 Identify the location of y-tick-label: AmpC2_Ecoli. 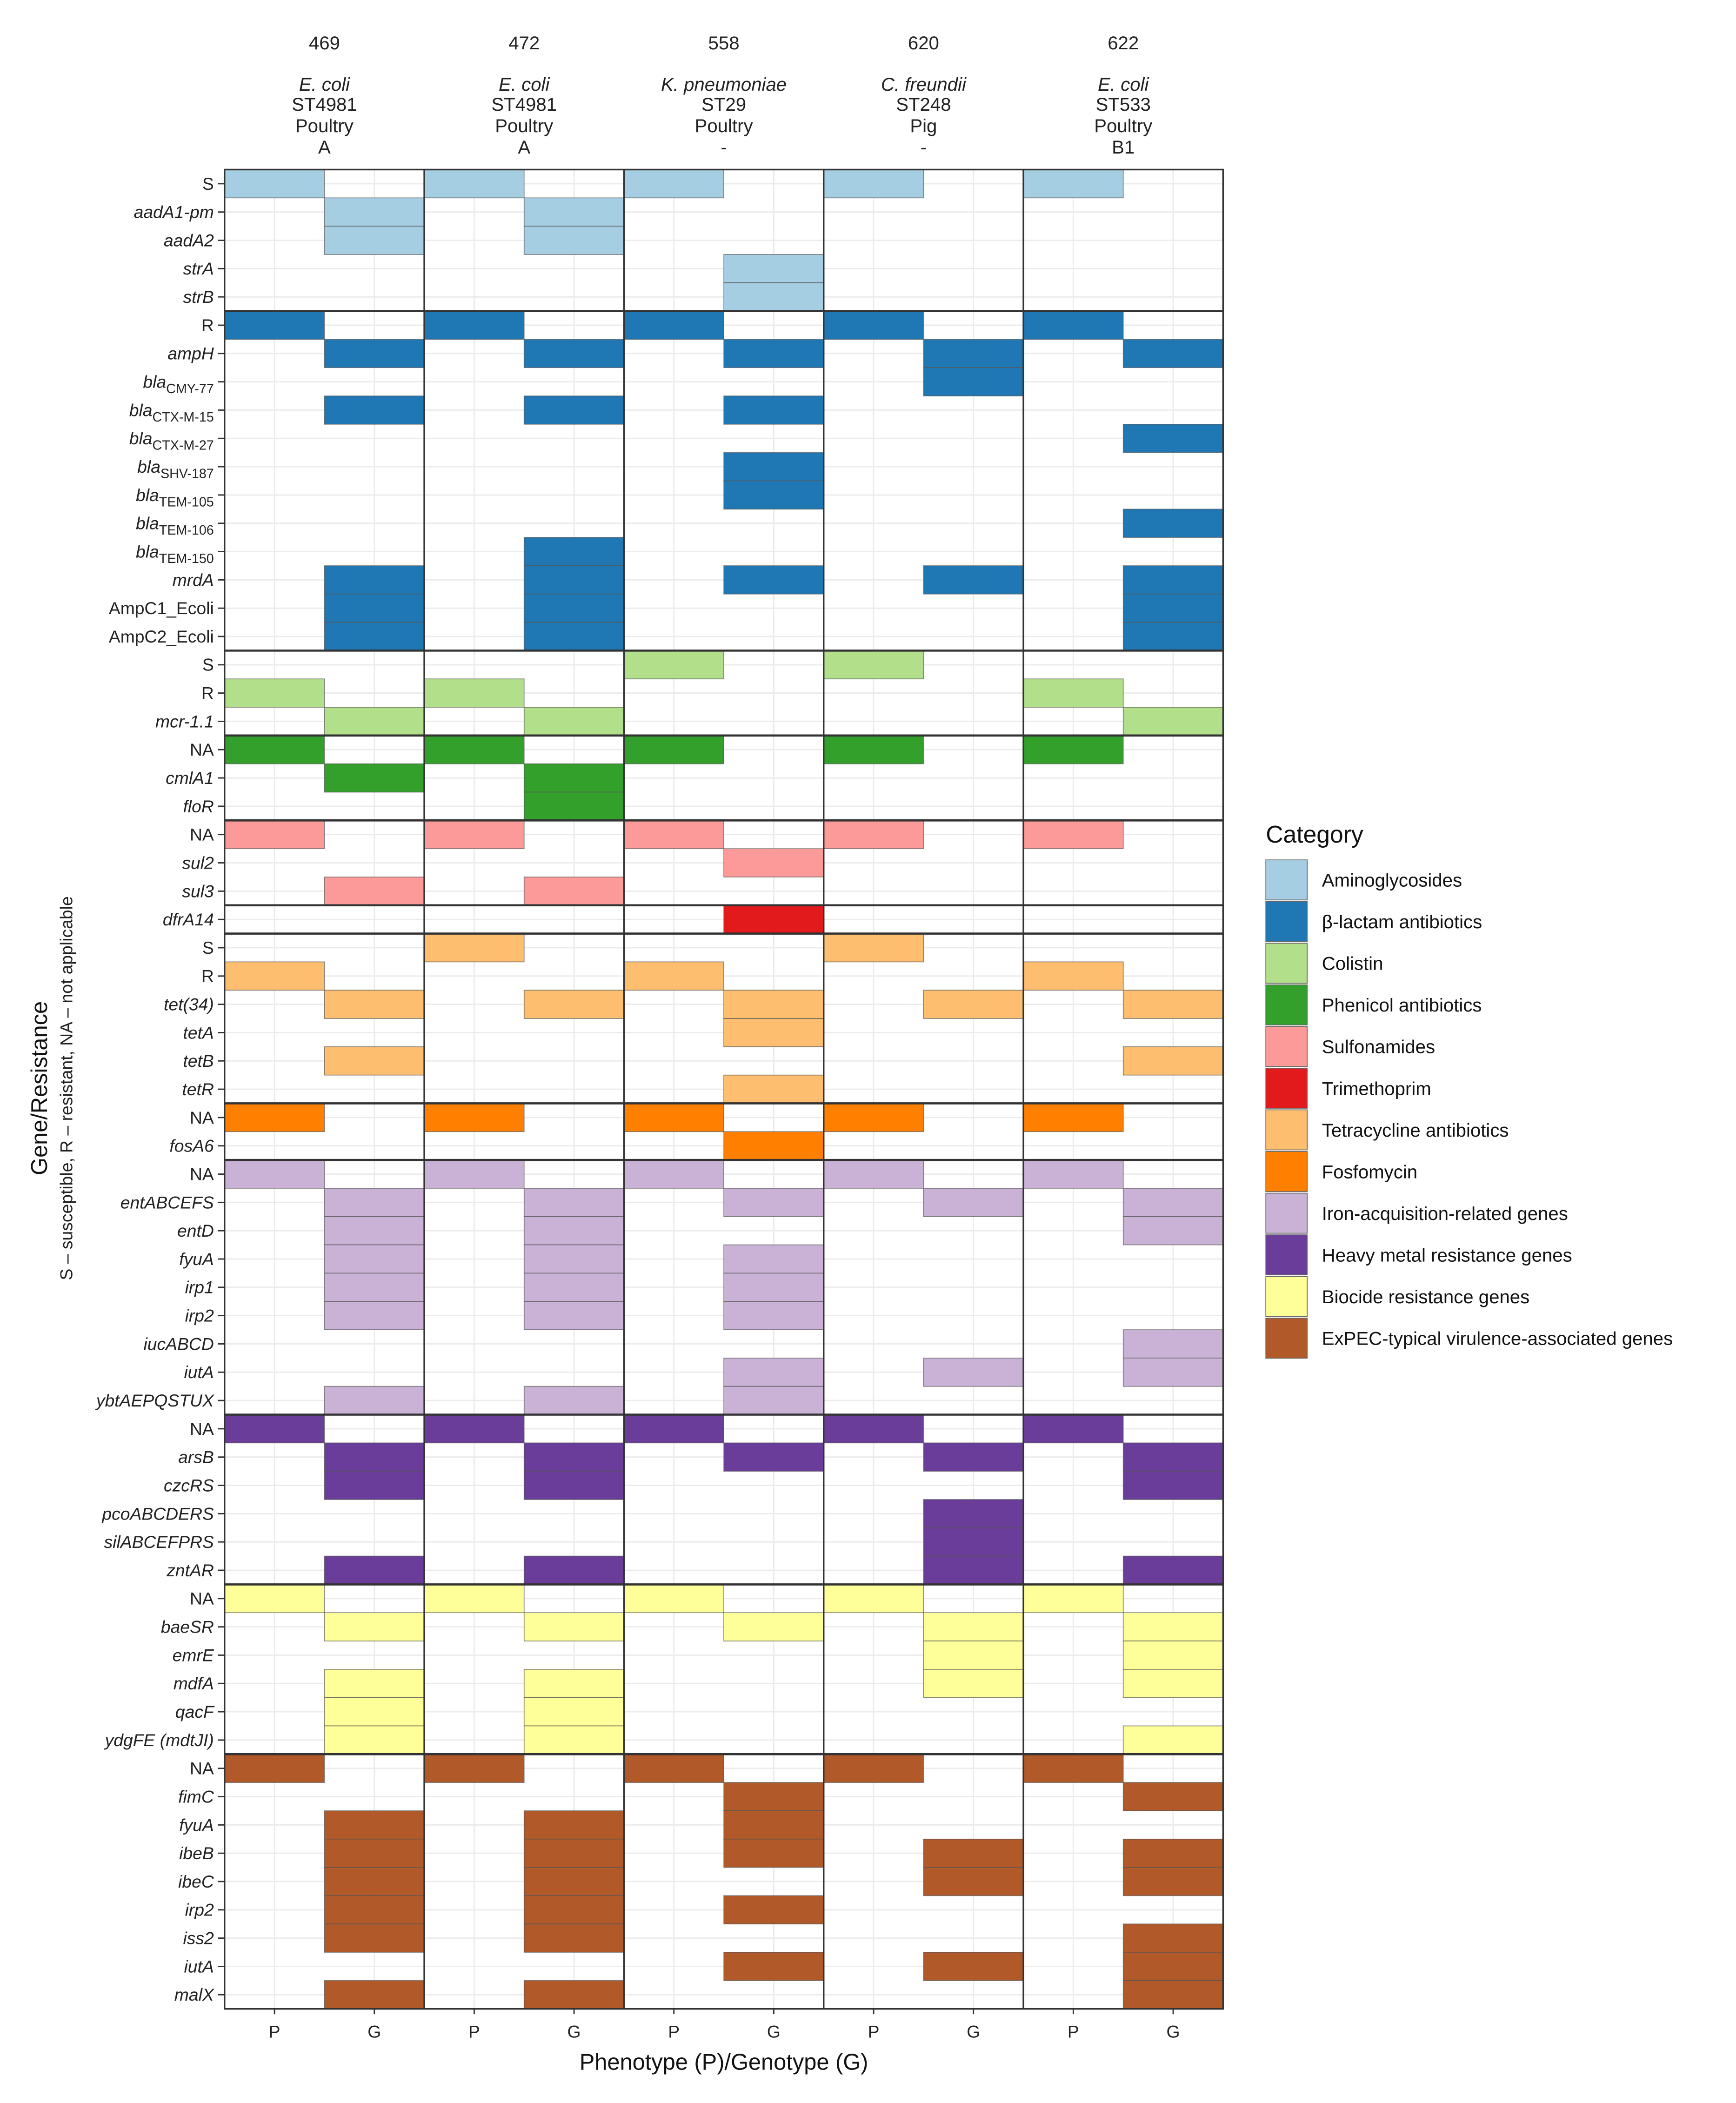
(161, 637).